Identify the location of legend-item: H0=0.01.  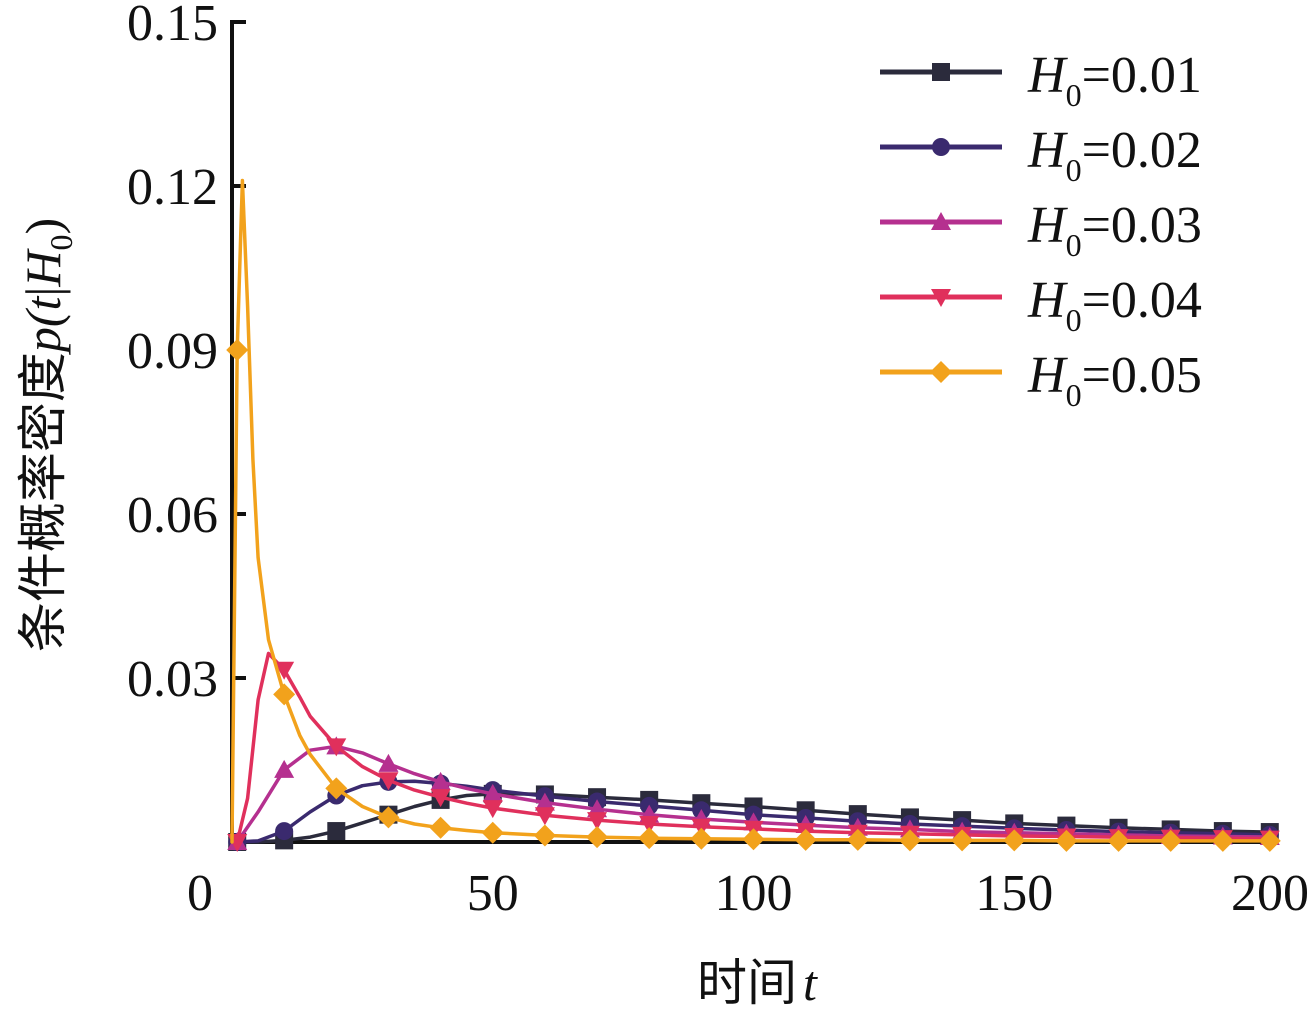
(1041, 80).